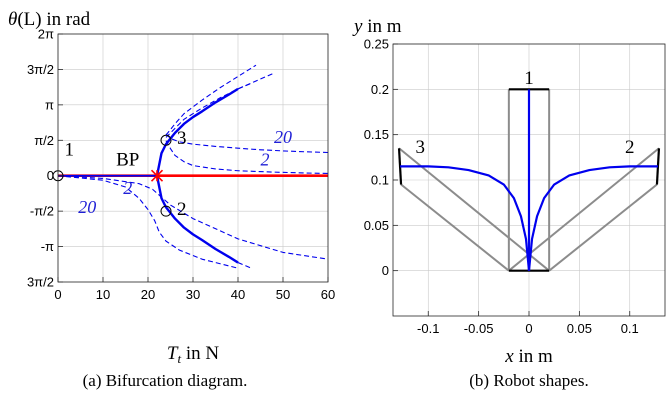 The height and width of the screenshot is (400, 670). Describe the element at coordinates (283, 294) in the screenshot. I see `panel-a-x-tick-label: 50` at that location.